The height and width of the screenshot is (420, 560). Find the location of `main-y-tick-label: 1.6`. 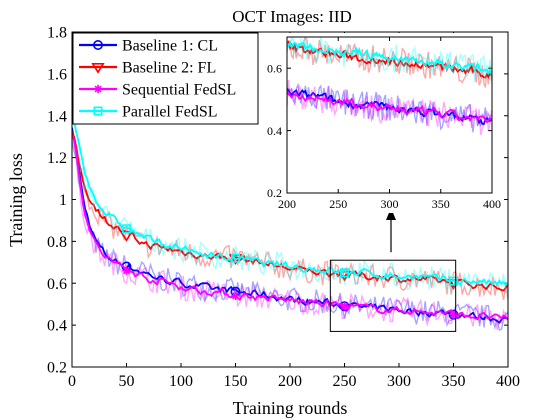

main-y-tick-label: 1.6 is located at coordinates (57, 74).